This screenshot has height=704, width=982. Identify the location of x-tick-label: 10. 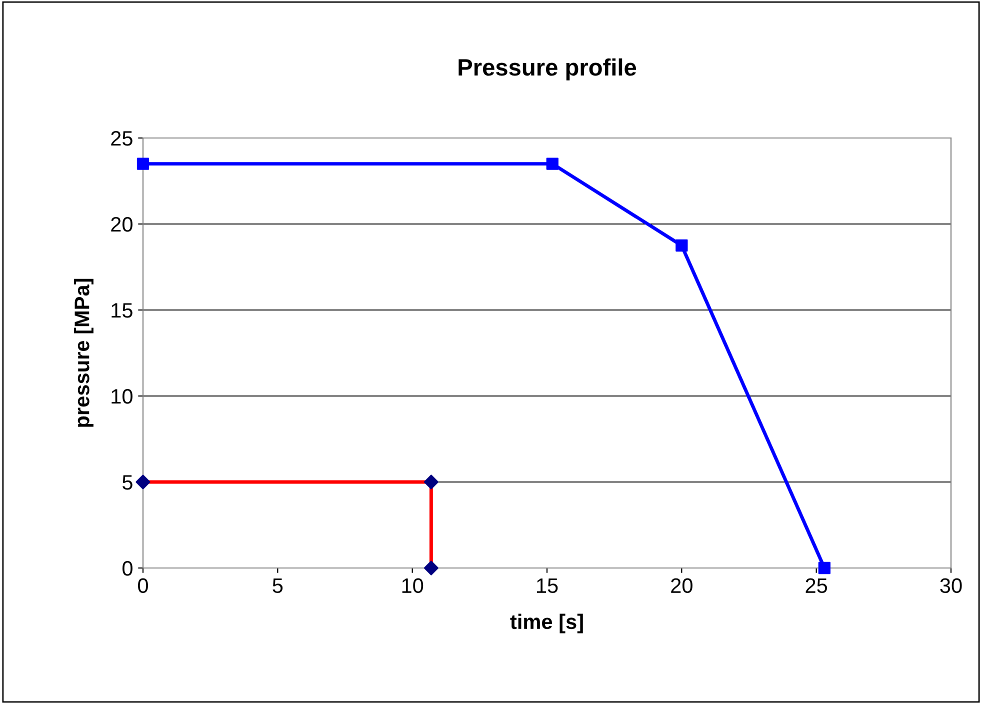
(413, 586).